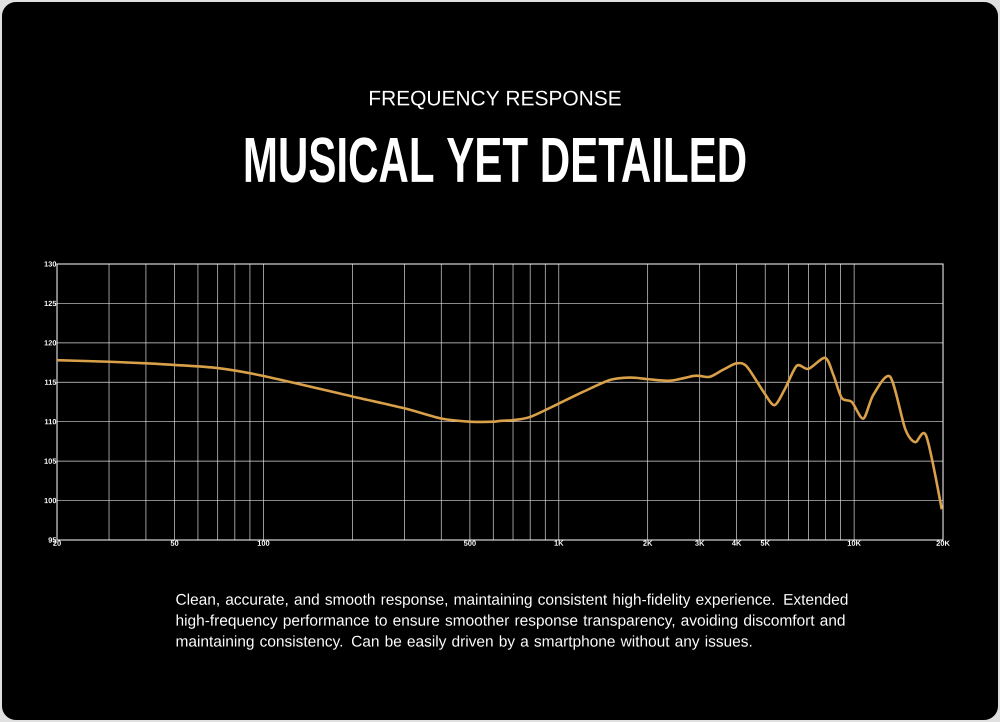  Describe the element at coordinates (495, 100) in the screenshot. I see `chart-subtitle: FREQUENCY RESPONSE` at that location.